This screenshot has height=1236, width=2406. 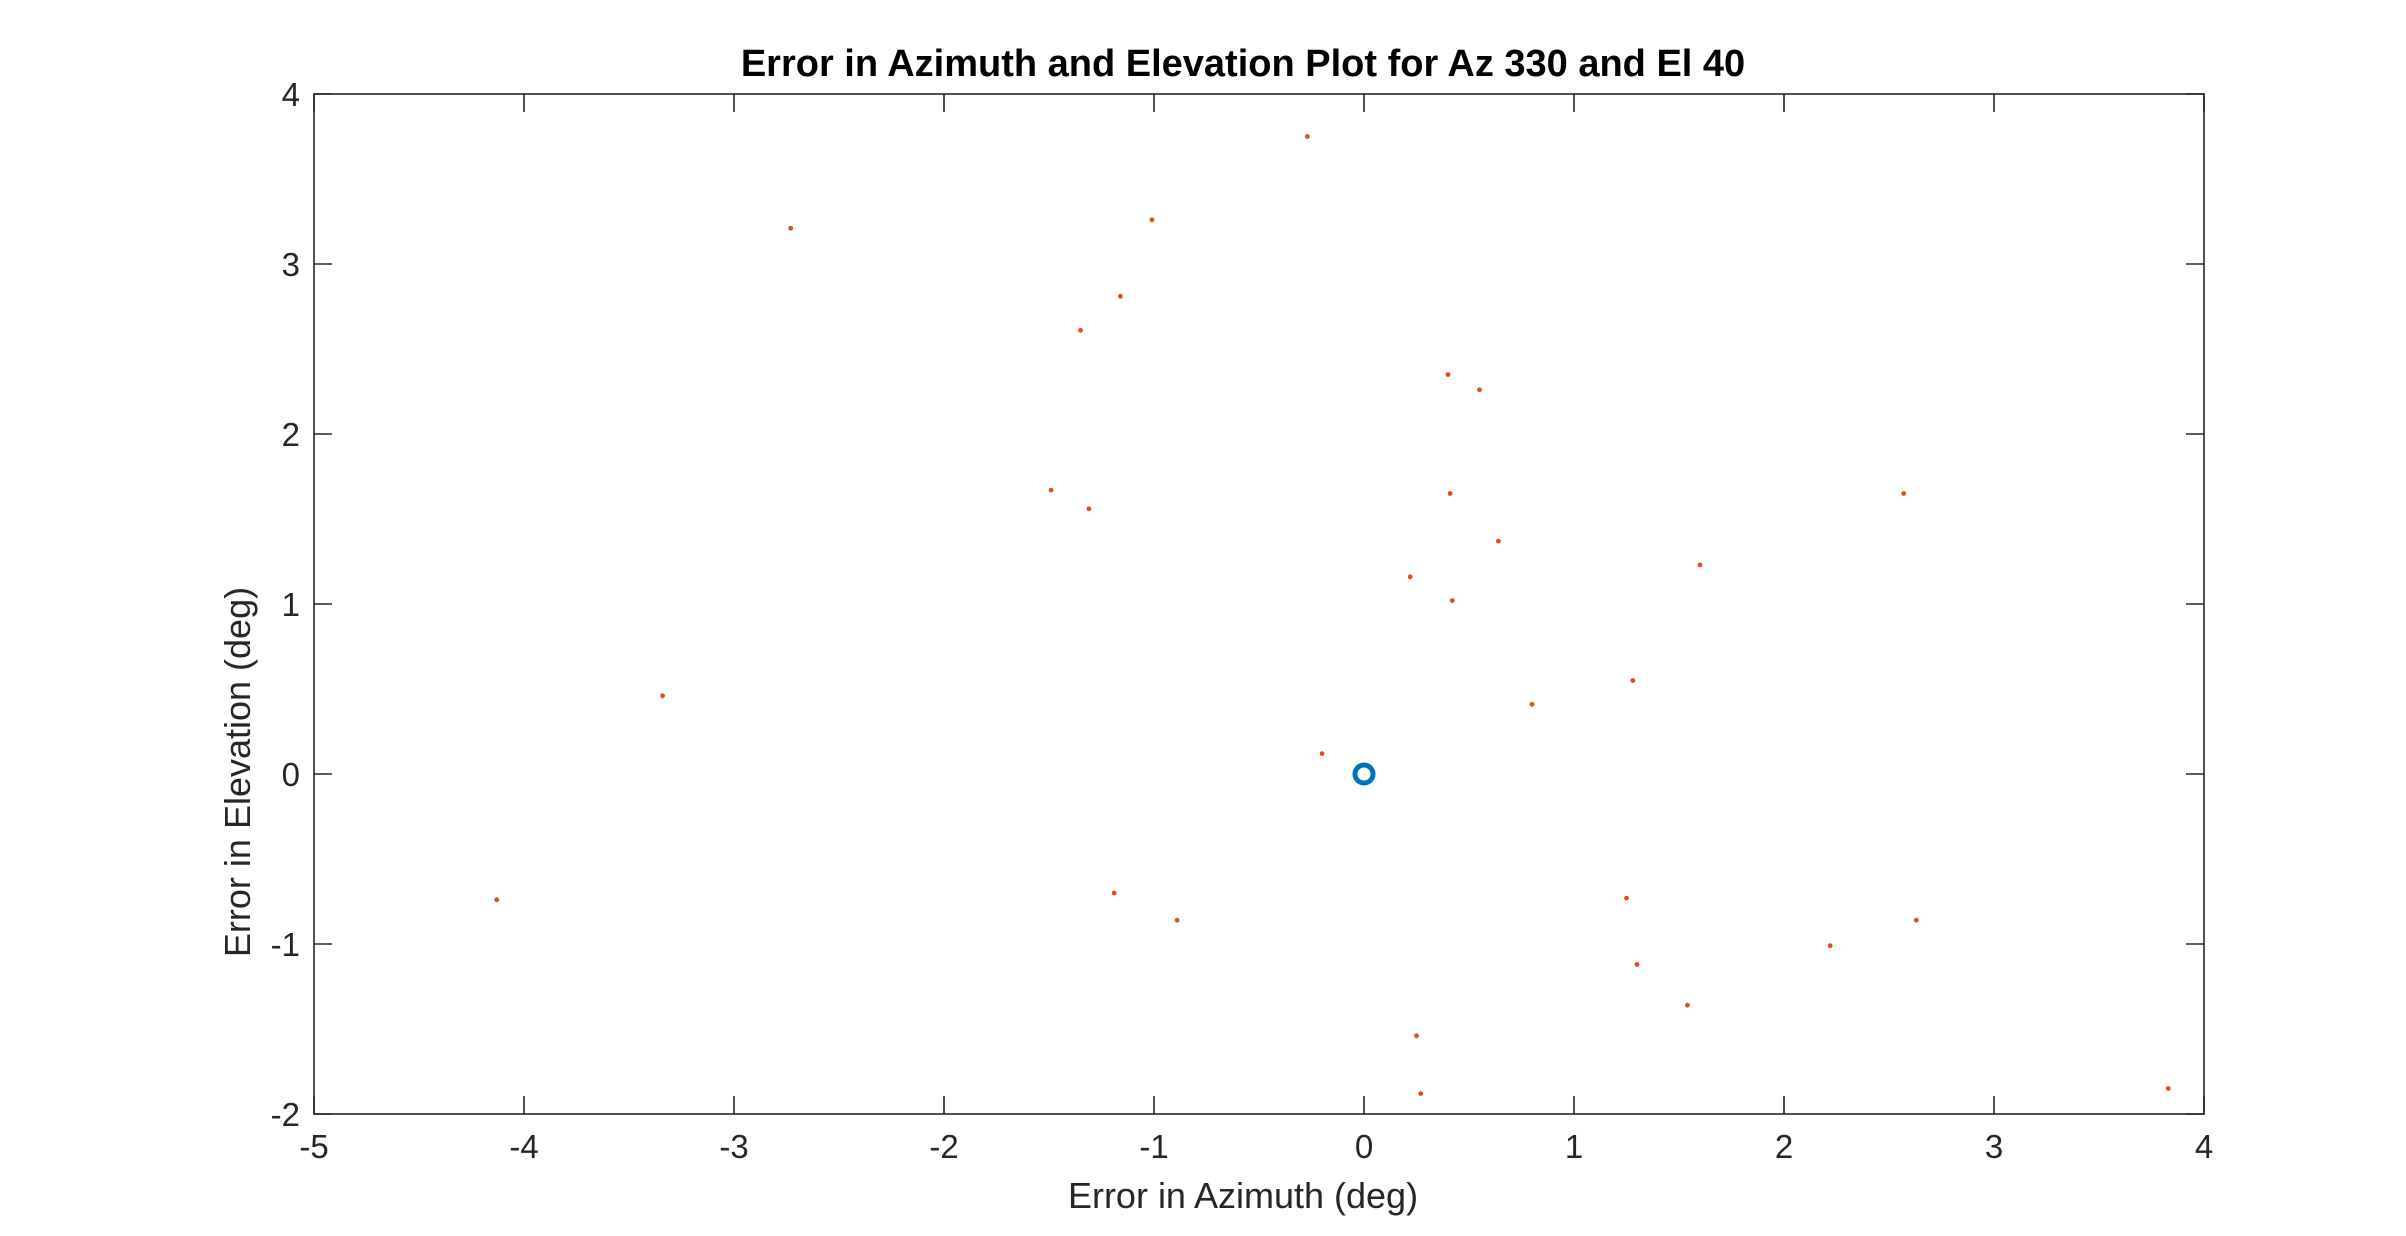 What do you see at coordinates (1243, 1195) in the screenshot?
I see `x-axis-label: Error in Azimuth (deg)` at bounding box center [1243, 1195].